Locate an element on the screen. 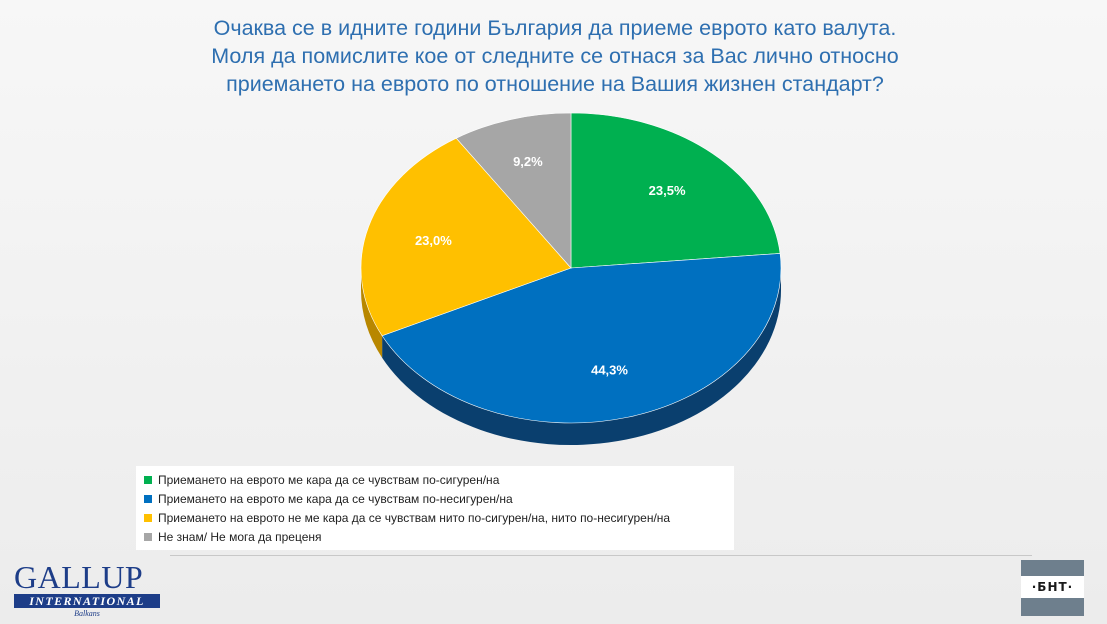 The image size is (1107, 624). slice-insecure-label: 44,3% is located at coordinates (609, 369).